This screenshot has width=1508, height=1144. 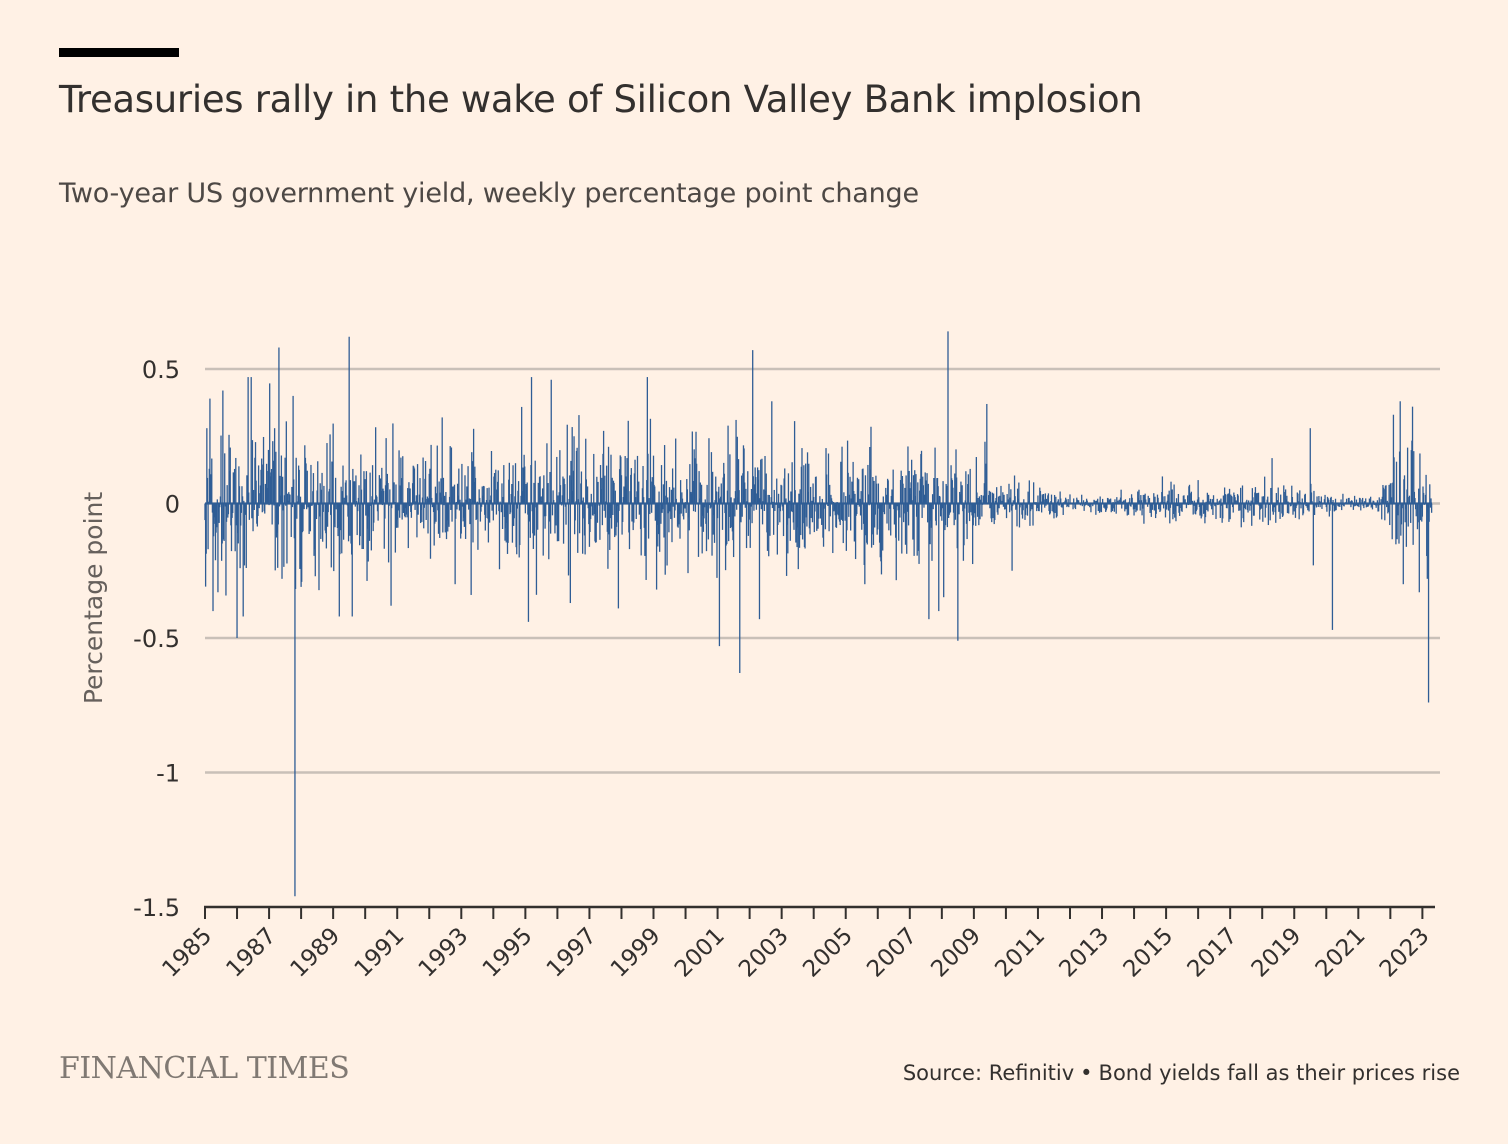 I want to click on x-tick-label: 1991, so click(x=380, y=953).